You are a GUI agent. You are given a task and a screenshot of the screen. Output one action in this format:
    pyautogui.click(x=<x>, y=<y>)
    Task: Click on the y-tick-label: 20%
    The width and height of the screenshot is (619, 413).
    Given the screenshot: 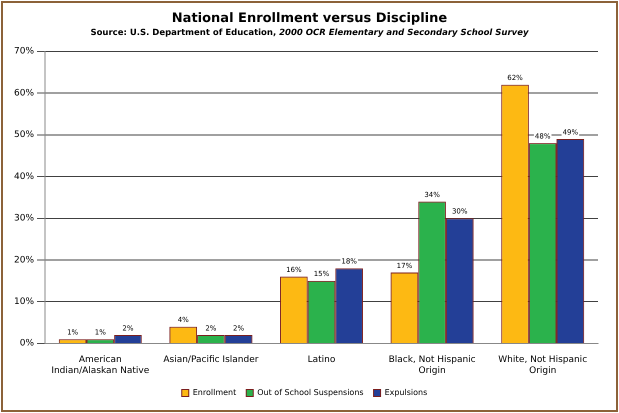 What is the action you would take?
    pyautogui.click(x=24, y=260)
    